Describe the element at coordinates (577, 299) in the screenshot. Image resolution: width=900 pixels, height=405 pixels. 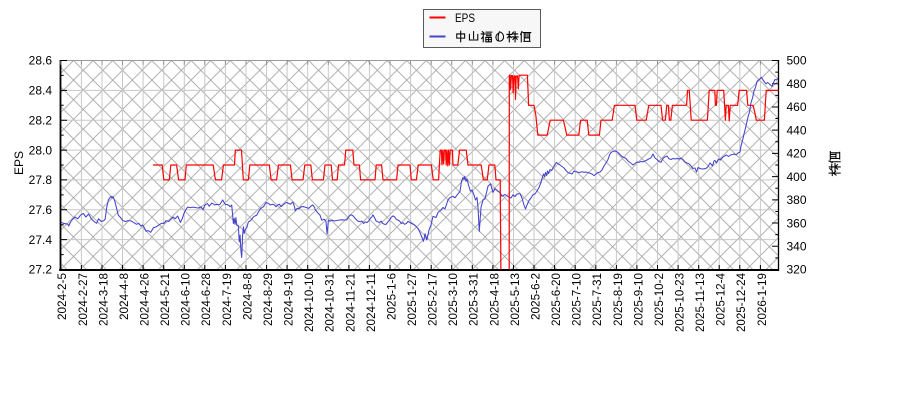
I see `svg-text: 2025-7-10` at that location.